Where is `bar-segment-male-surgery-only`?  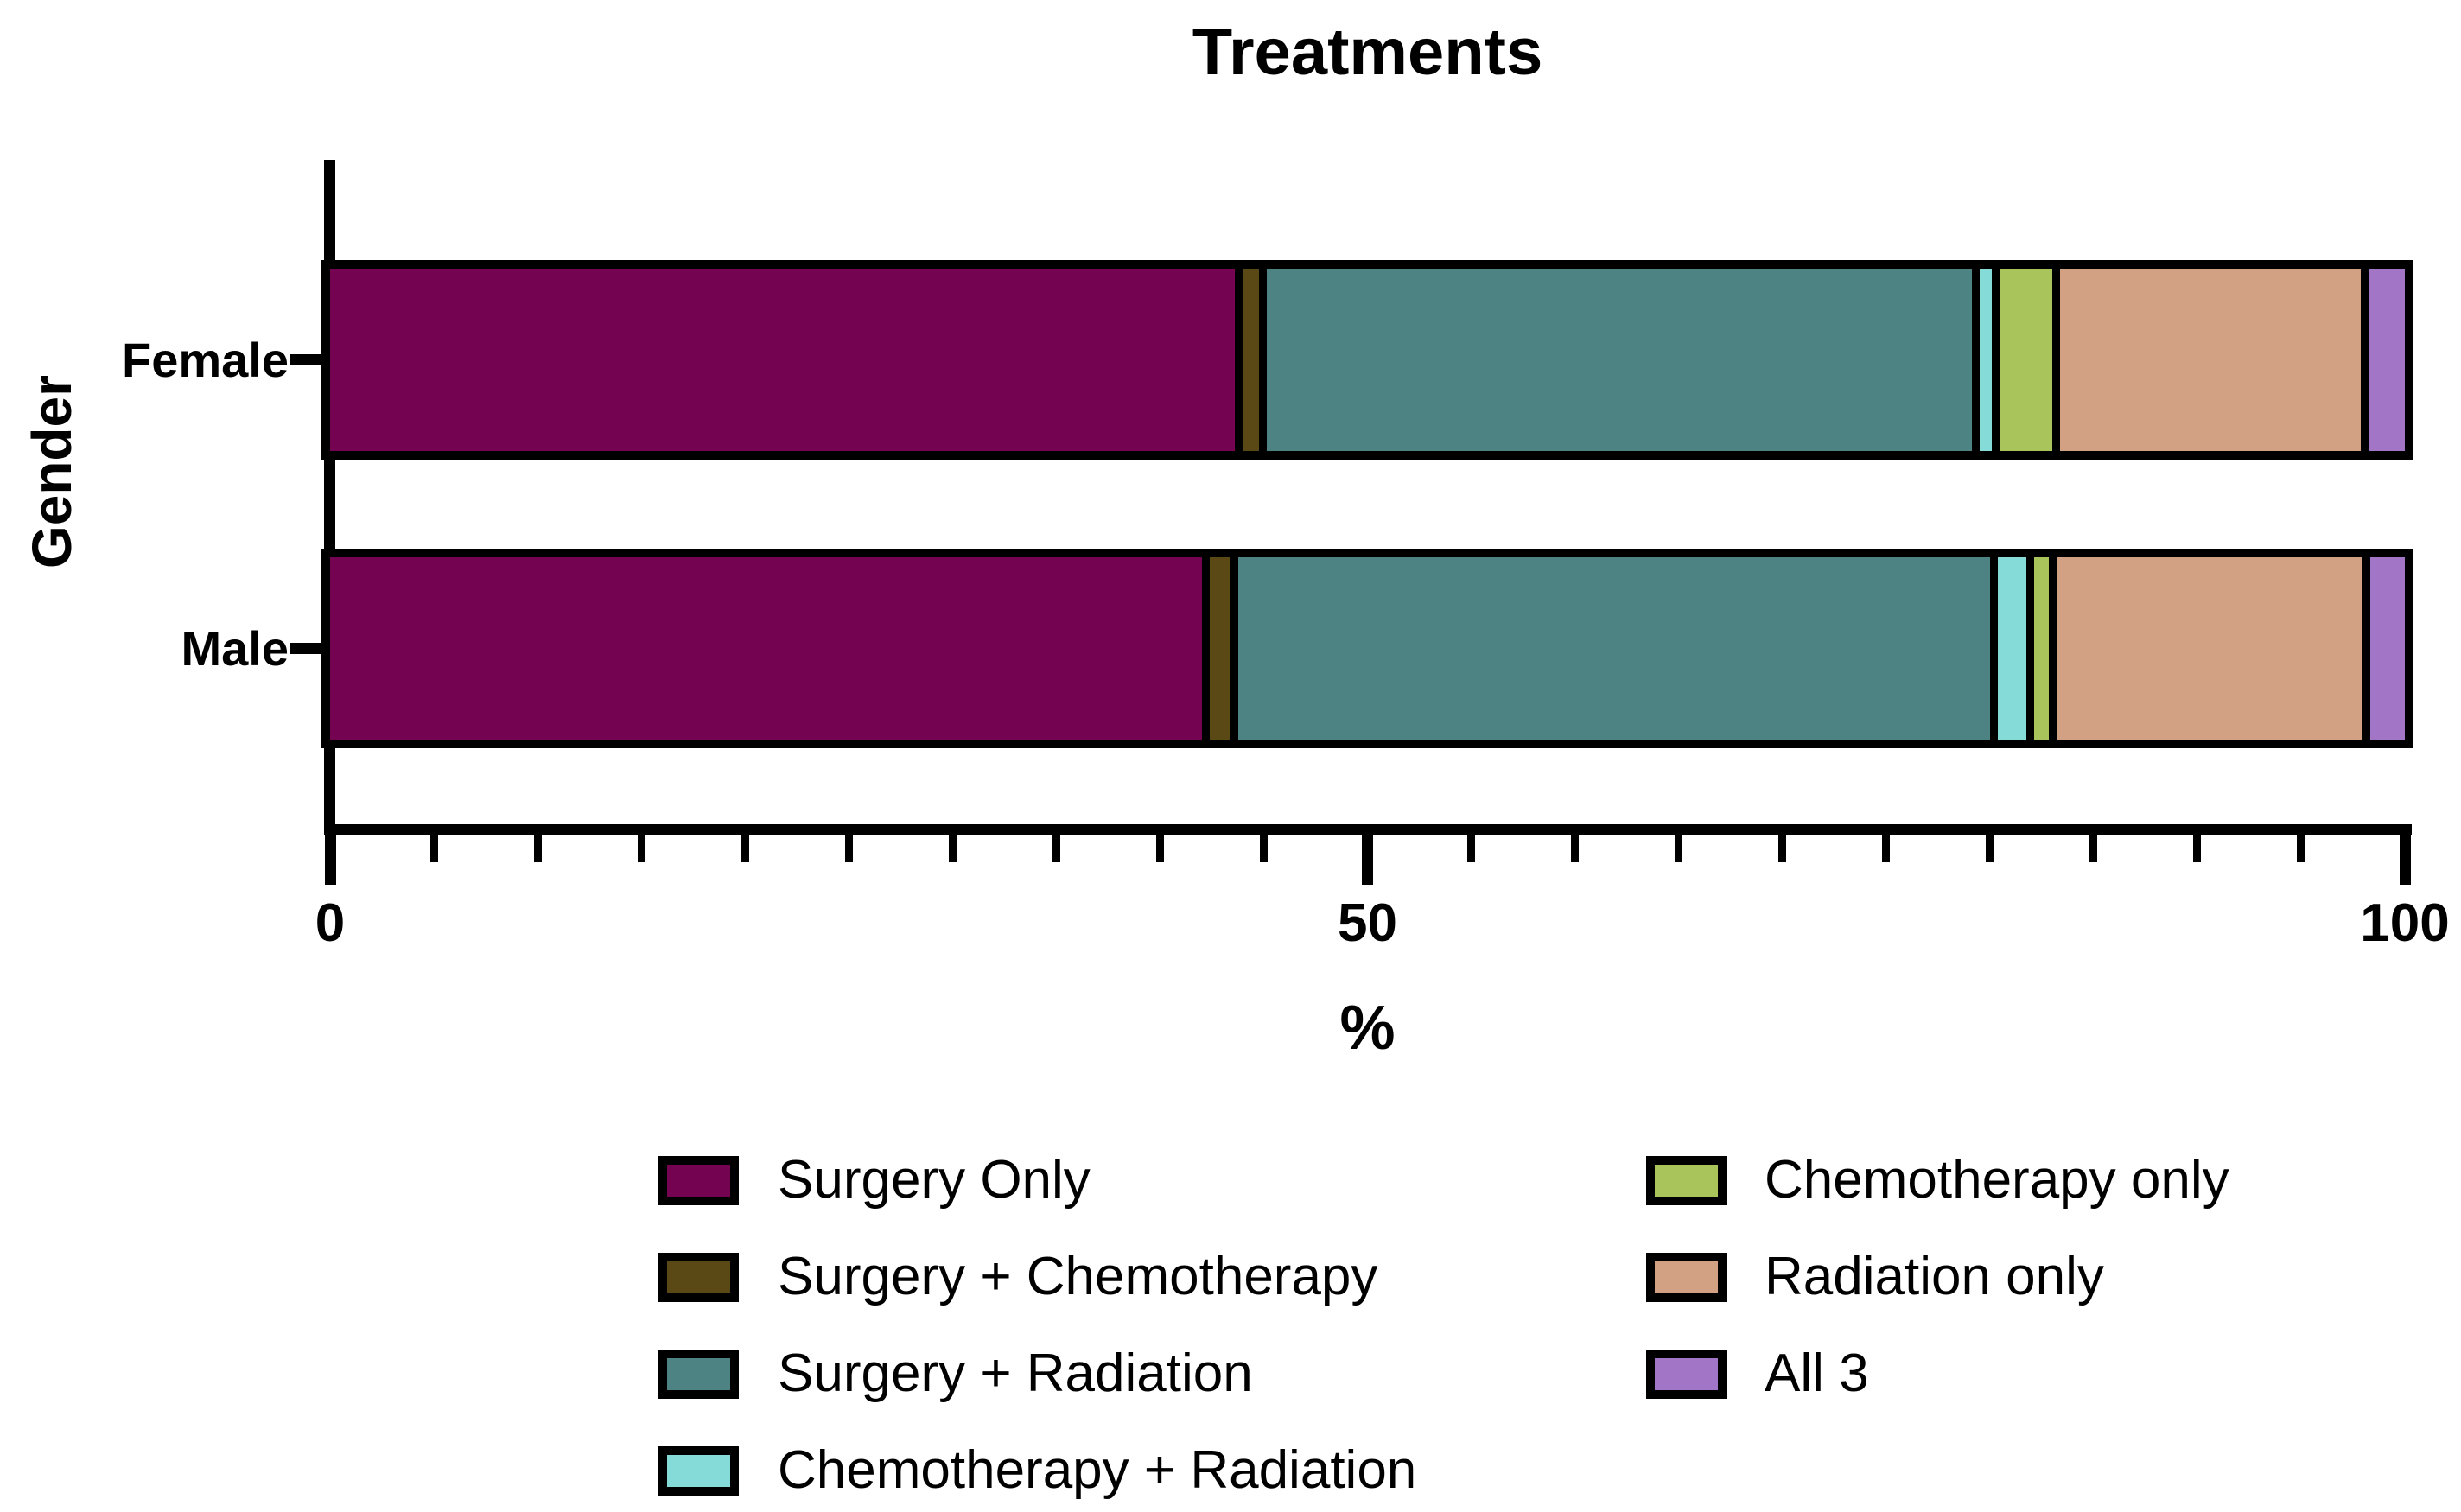 bar-segment-male-surgery-only is located at coordinates (770, 648).